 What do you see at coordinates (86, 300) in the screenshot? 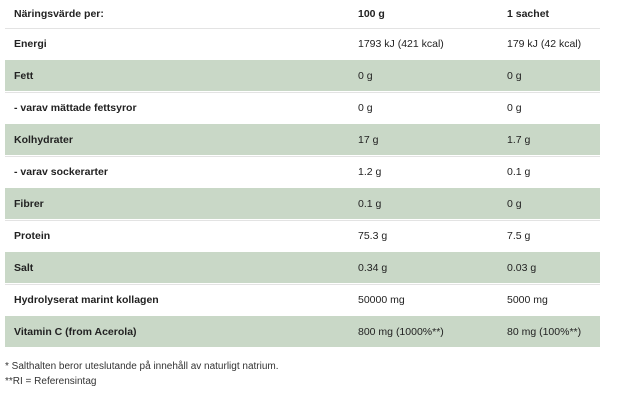
I see `nutrient-name: Hydrolyserat marint kollagen` at bounding box center [86, 300].